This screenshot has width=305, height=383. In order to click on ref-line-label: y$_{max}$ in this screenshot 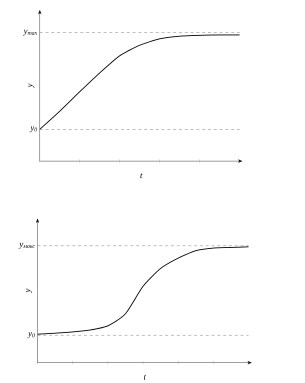, I will do `click(30, 33)`.